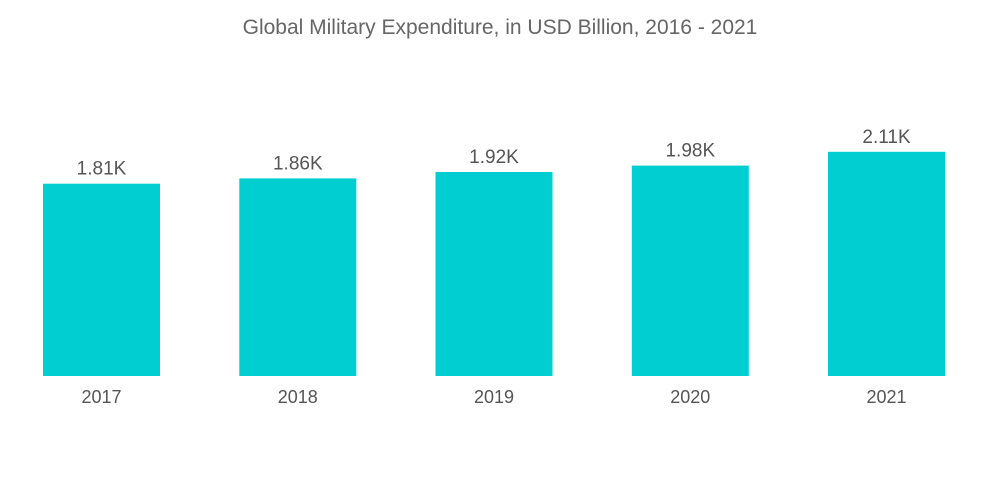 Image resolution: width=1000 pixels, height=504 pixels. Describe the element at coordinates (102, 169) in the screenshot. I see `data-label-2017: 1.81K` at that location.